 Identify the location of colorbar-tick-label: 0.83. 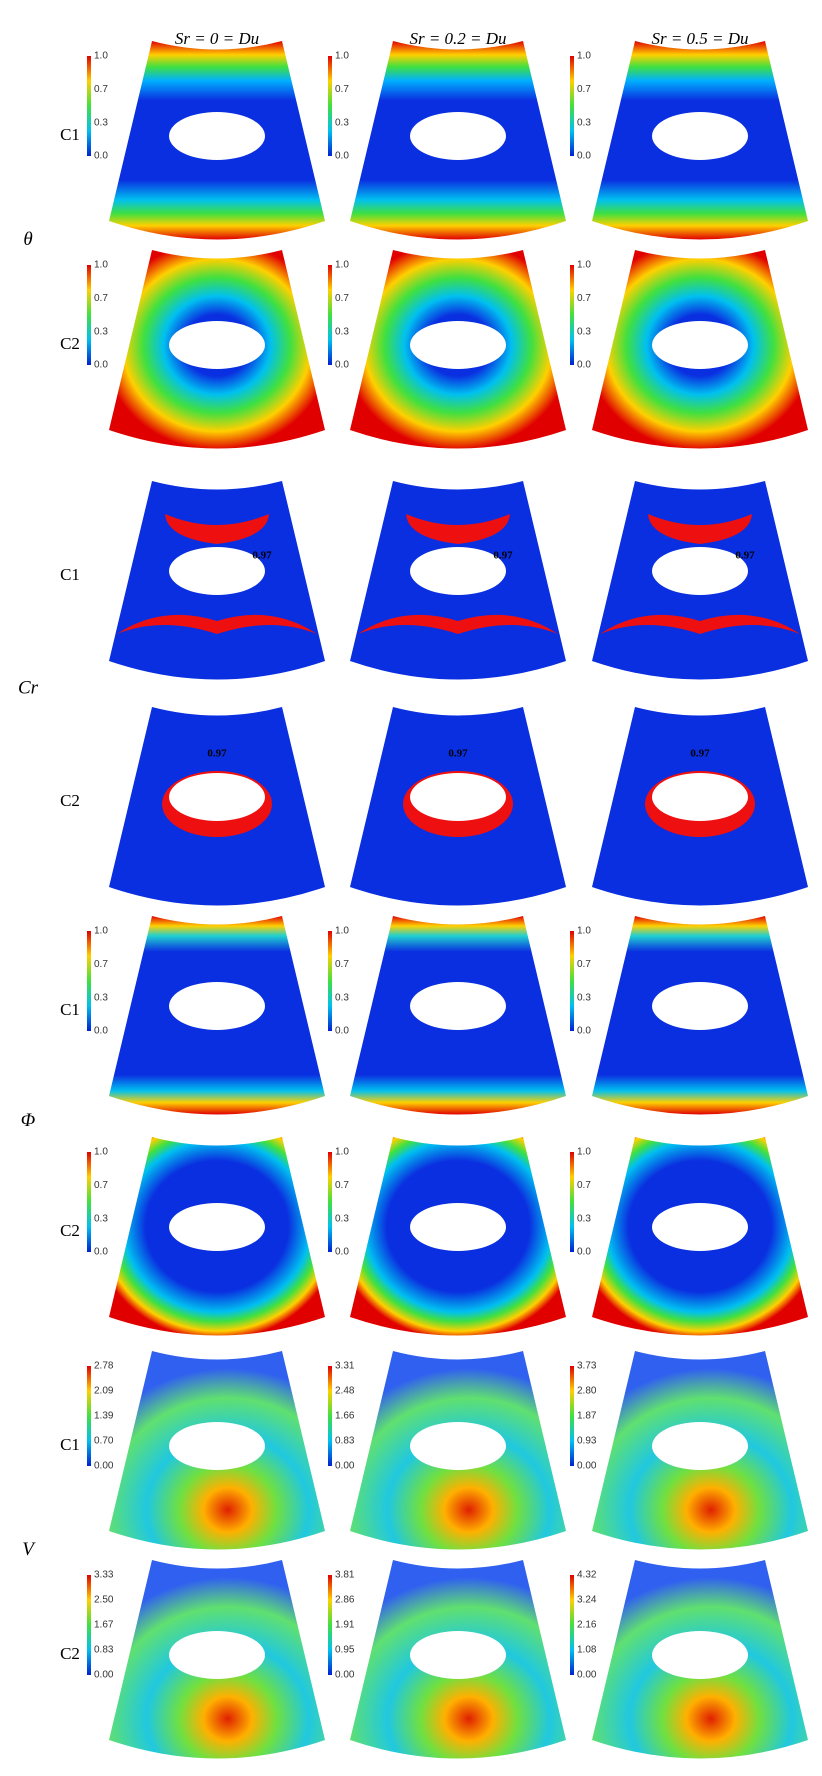
(345, 1441).